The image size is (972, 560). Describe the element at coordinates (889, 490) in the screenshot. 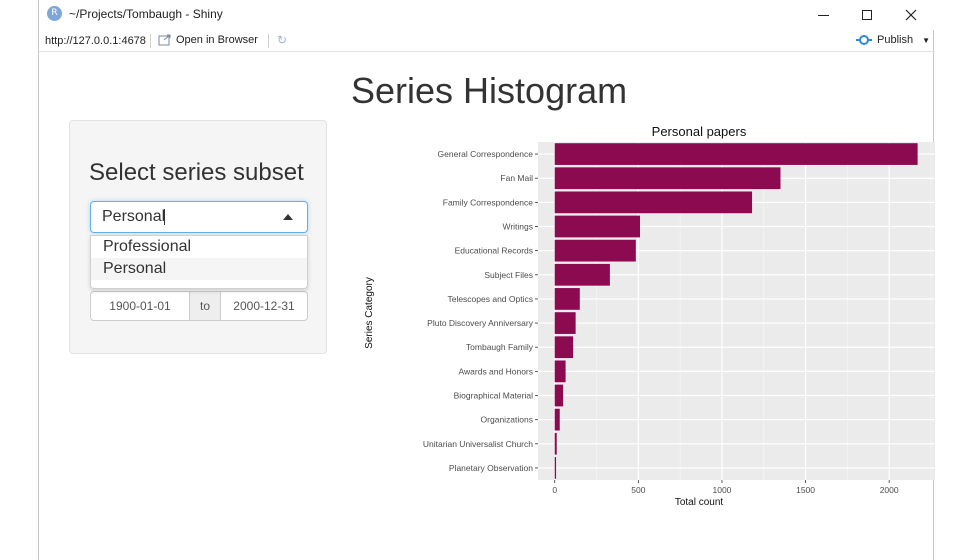

I see `x-tick-label: 2000` at that location.